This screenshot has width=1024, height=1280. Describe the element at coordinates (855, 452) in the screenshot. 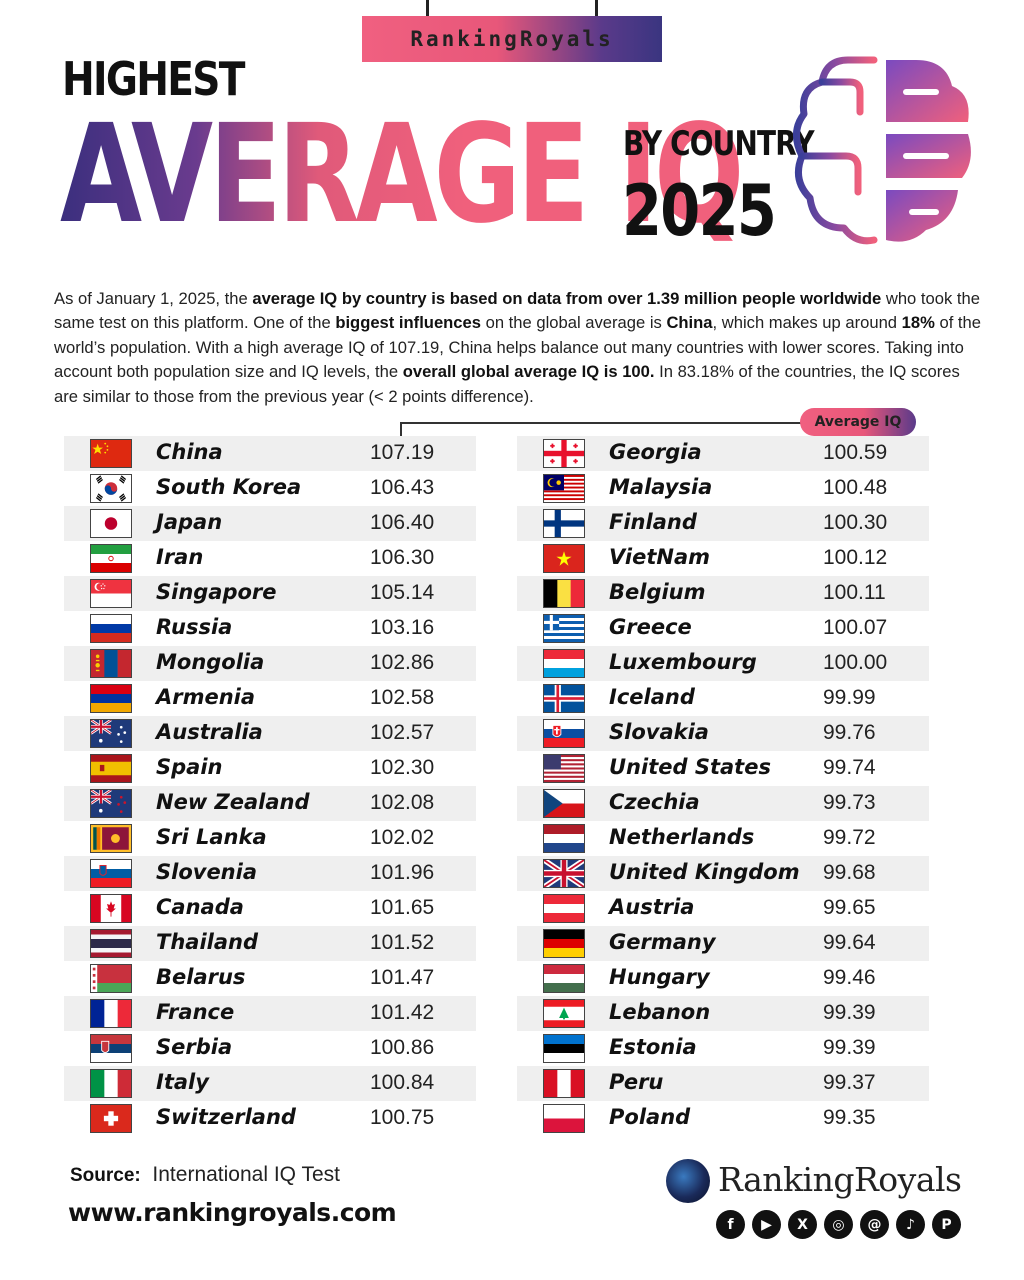

I see `iq-value: 100.59` at that location.